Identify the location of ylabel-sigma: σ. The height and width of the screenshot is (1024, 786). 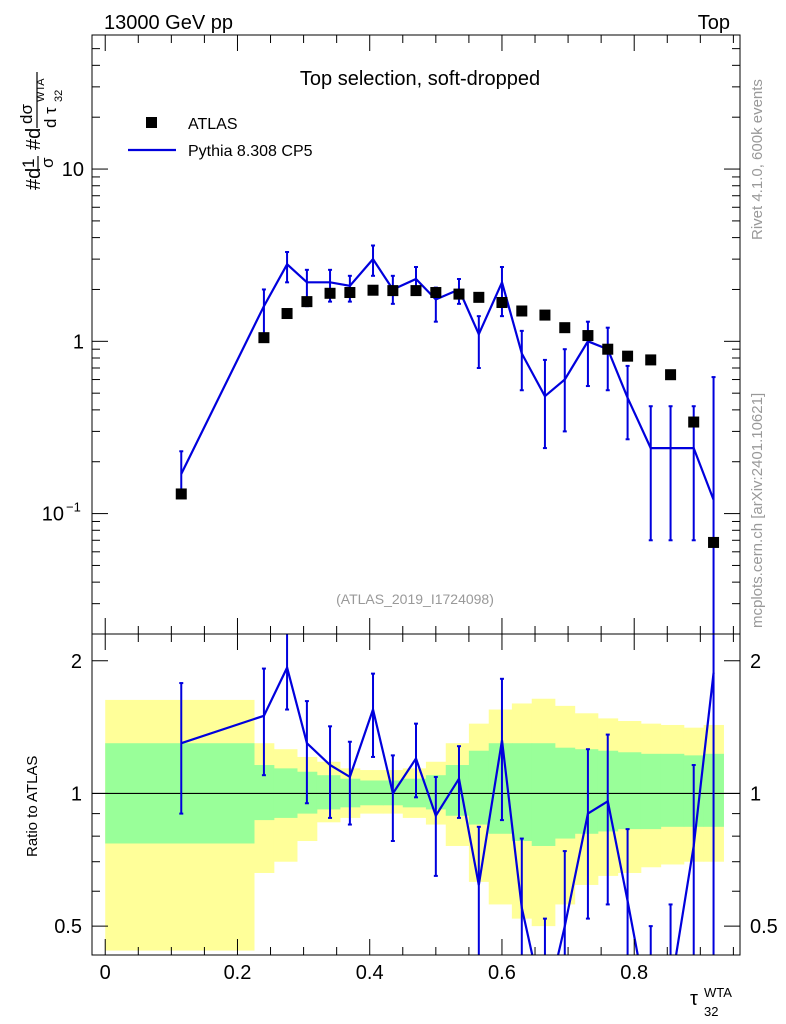
(47, 162).